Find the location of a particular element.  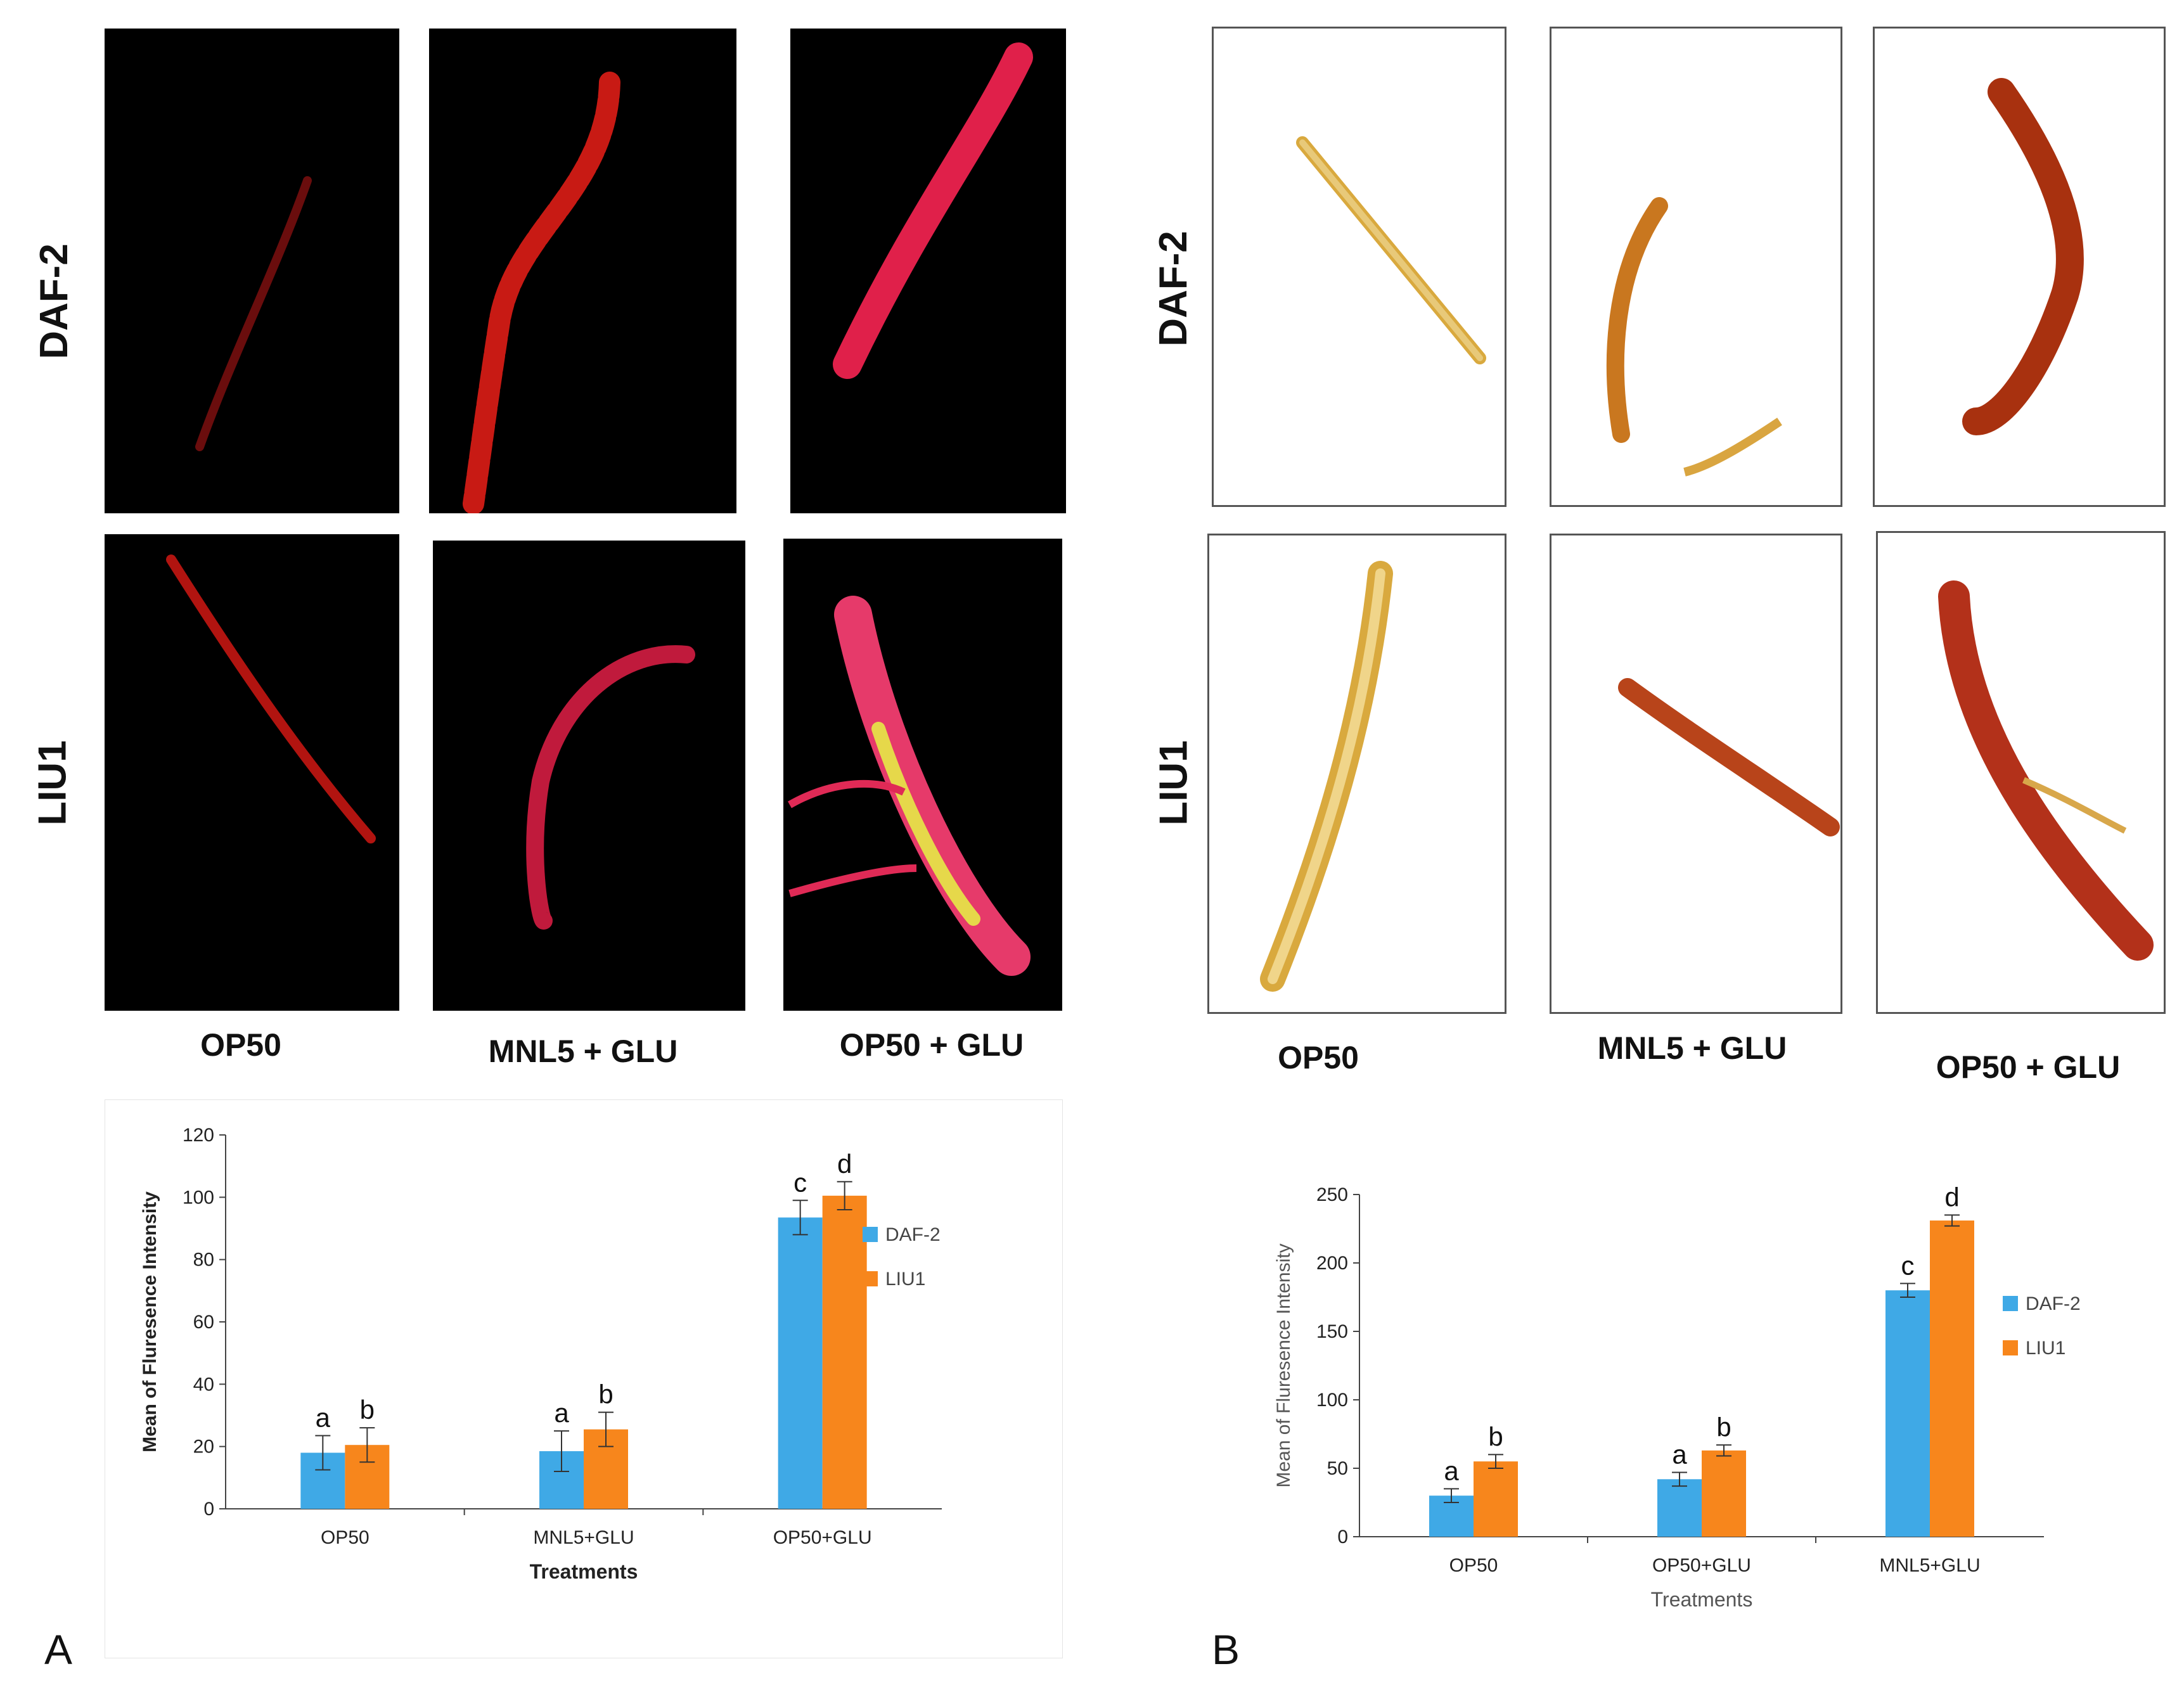

panel-a-col-label-op50-glu: OP50 + GLU is located at coordinates (931, 1045).